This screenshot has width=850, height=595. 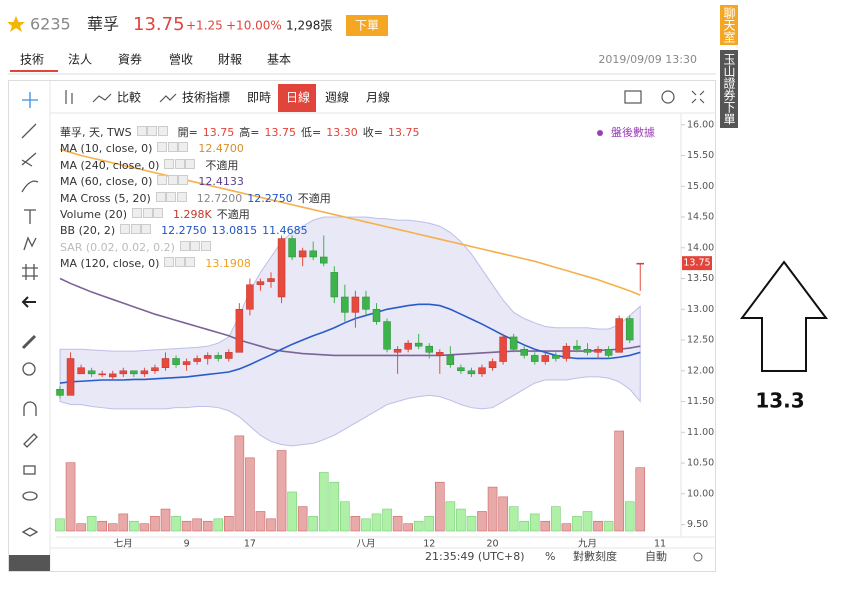 What do you see at coordinates (30, 532) in the screenshot?
I see `layers-tool` at bounding box center [30, 532].